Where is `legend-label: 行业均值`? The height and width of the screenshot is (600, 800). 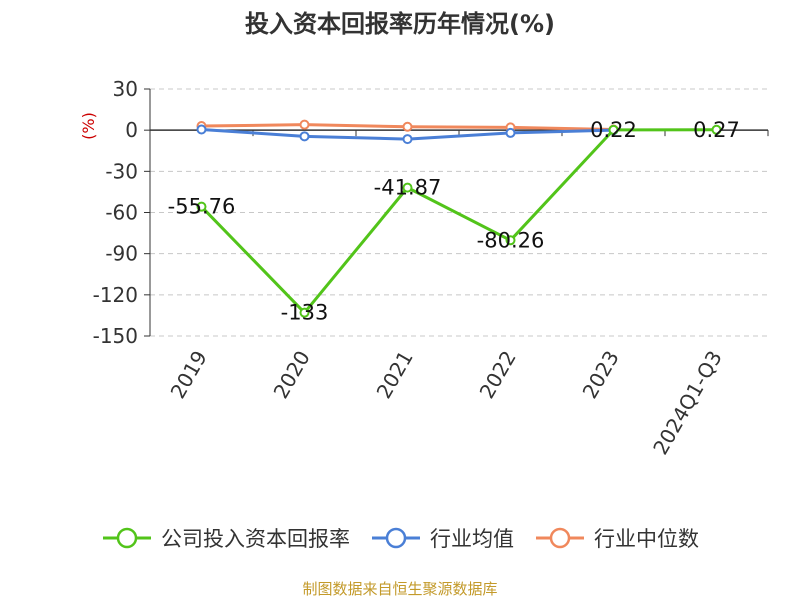
legend-label: 行业均值 is located at coordinates (472, 539).